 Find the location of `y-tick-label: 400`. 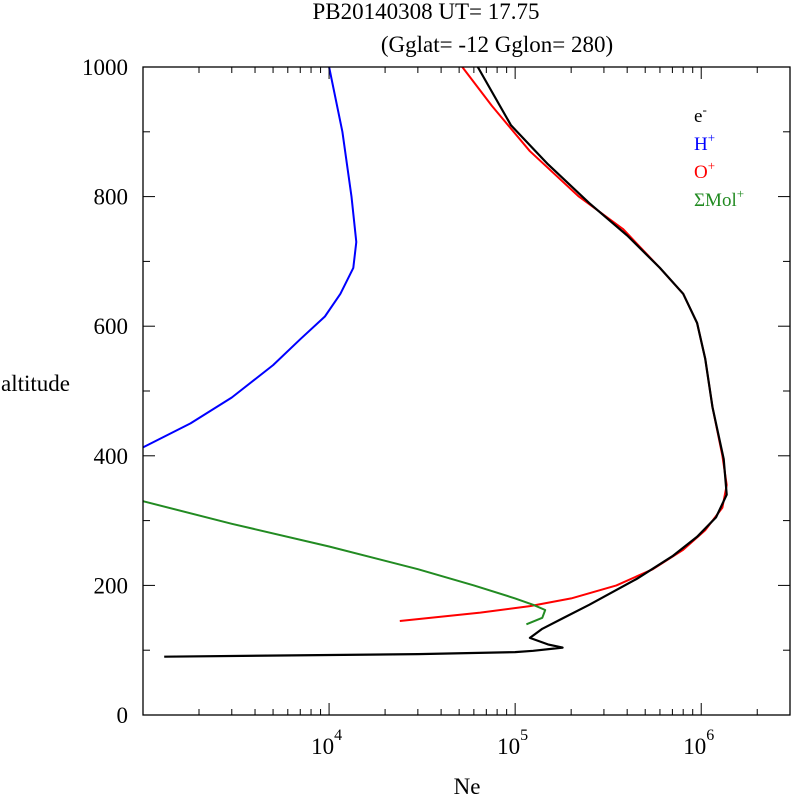

y-tick-label: 400 is located at coordinates (111, 456).